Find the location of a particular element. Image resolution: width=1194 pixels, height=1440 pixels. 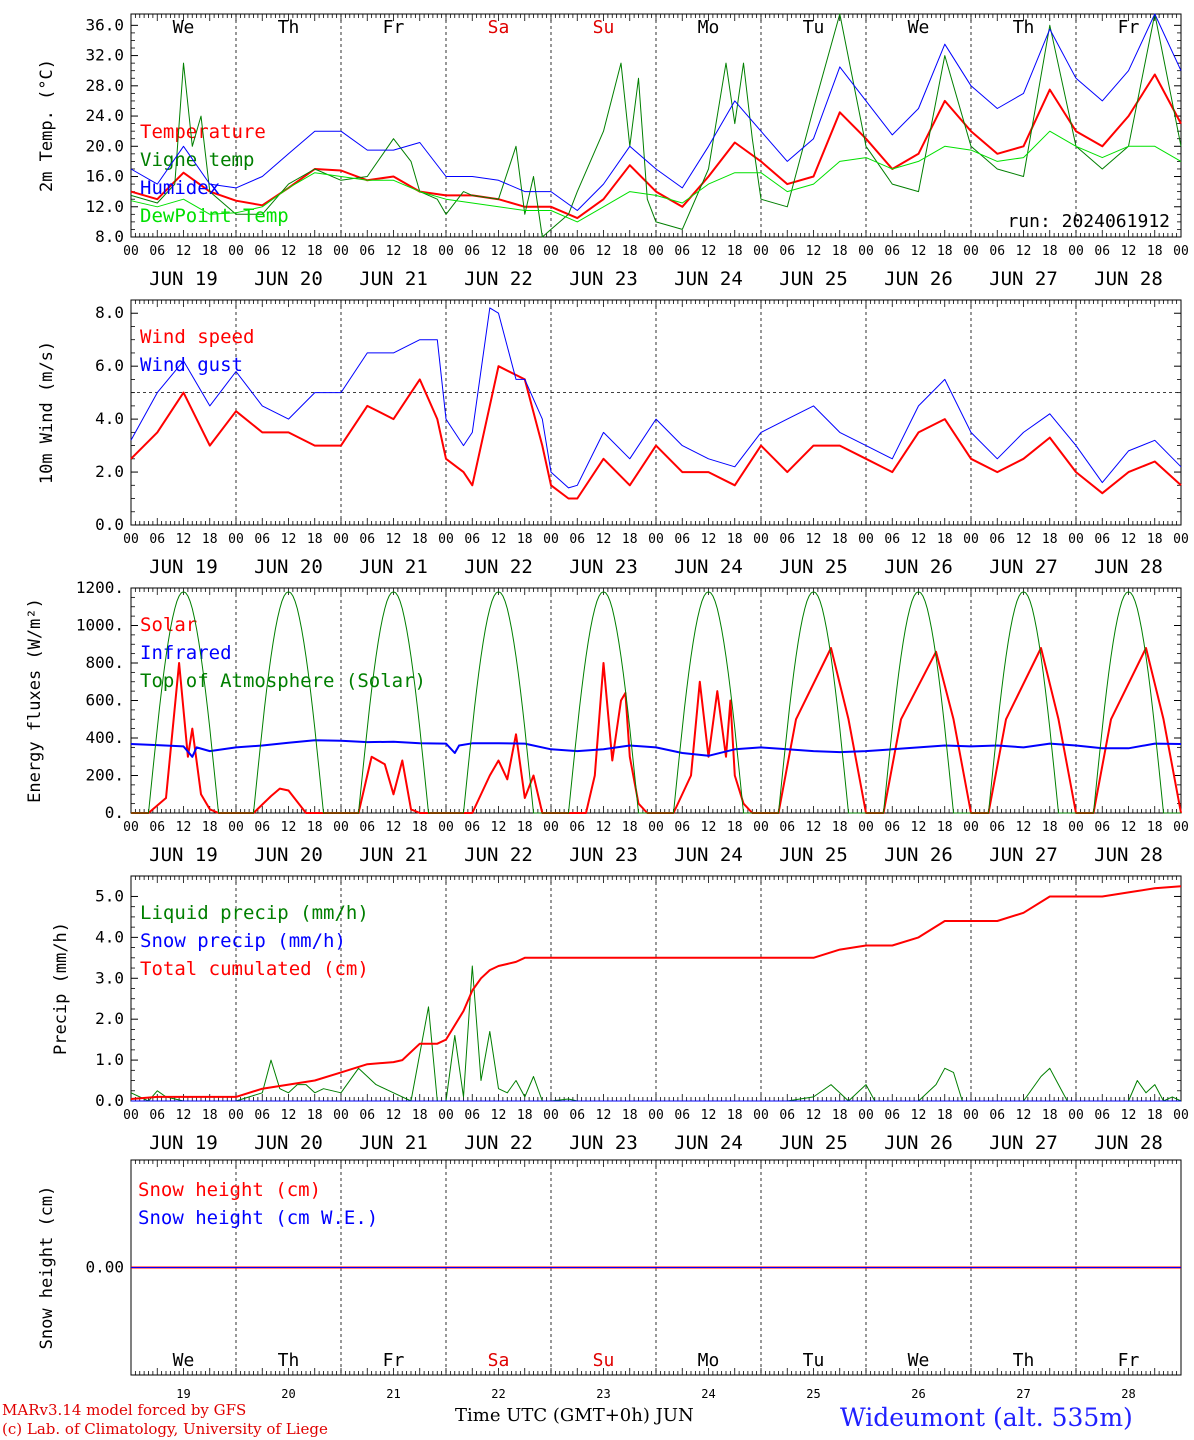

day-number-label: 24 is located at coordinates (708, 1394).